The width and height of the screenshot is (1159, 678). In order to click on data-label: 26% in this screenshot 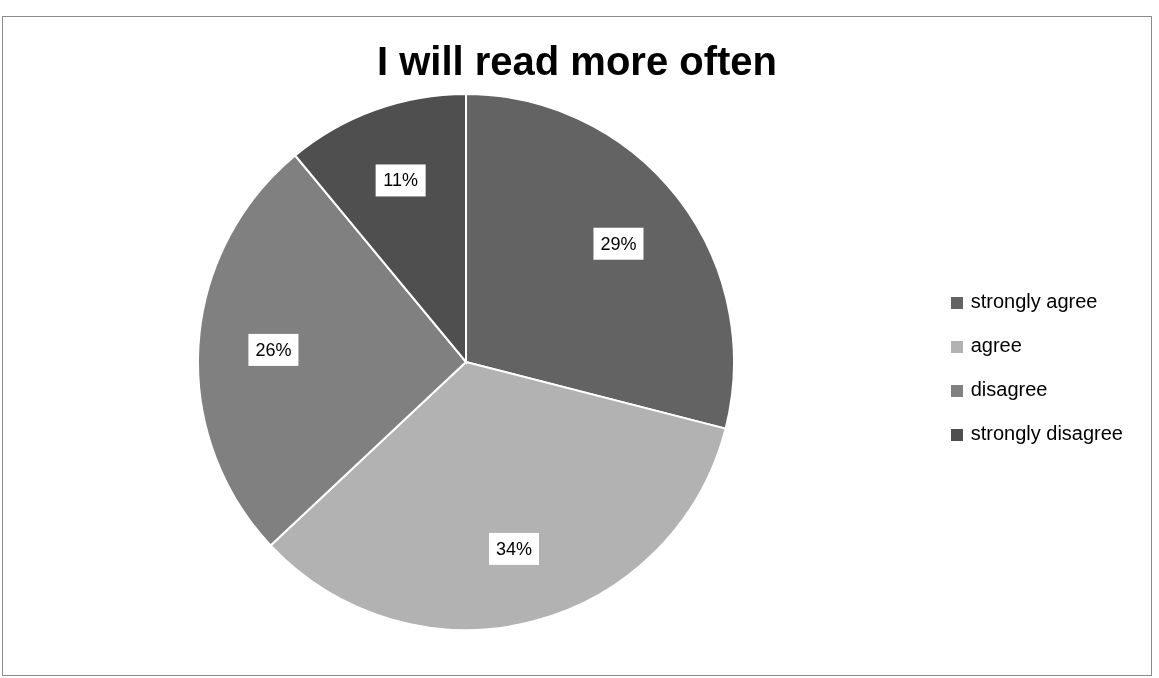, I will do `click(273, 349)`.